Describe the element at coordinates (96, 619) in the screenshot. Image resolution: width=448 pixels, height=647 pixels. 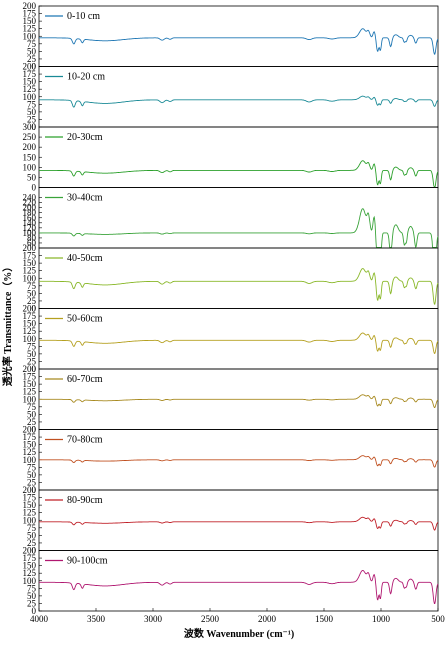
I see `x-tick-label: 3500` at that location.